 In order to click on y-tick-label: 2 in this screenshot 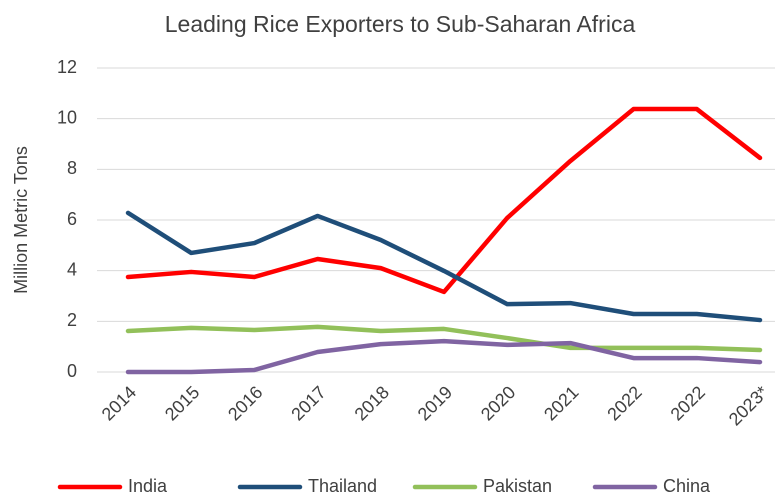, I will do `click(72, 320)`.